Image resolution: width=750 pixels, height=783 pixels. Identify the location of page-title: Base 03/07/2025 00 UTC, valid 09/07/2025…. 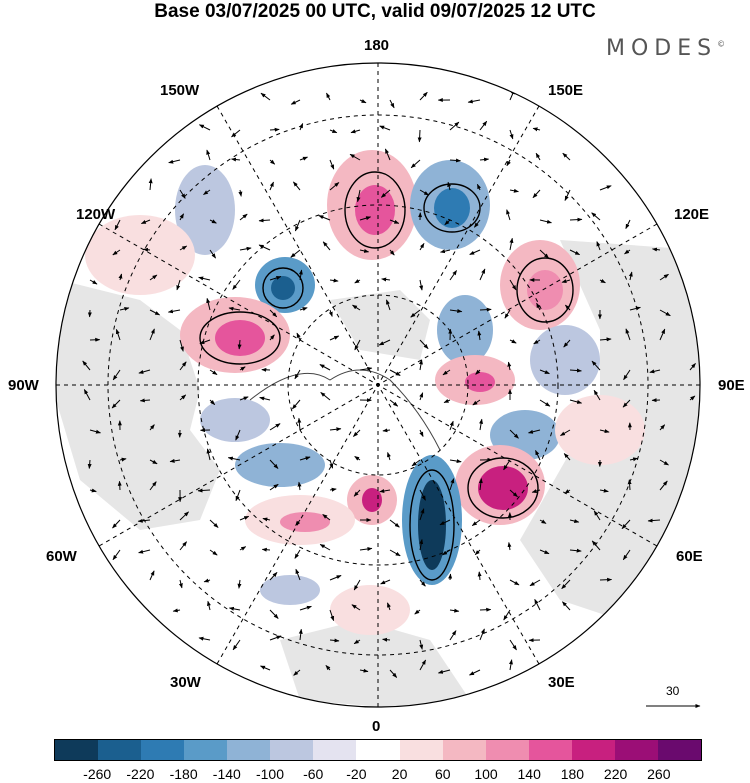
(375, 11).